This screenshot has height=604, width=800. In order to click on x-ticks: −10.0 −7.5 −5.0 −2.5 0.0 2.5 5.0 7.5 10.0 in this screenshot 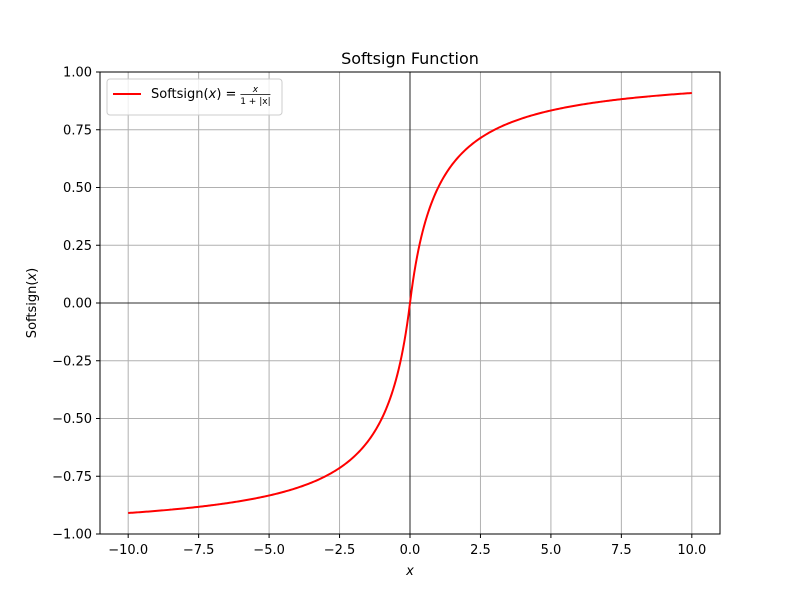, I will do `click(407, 546)`.